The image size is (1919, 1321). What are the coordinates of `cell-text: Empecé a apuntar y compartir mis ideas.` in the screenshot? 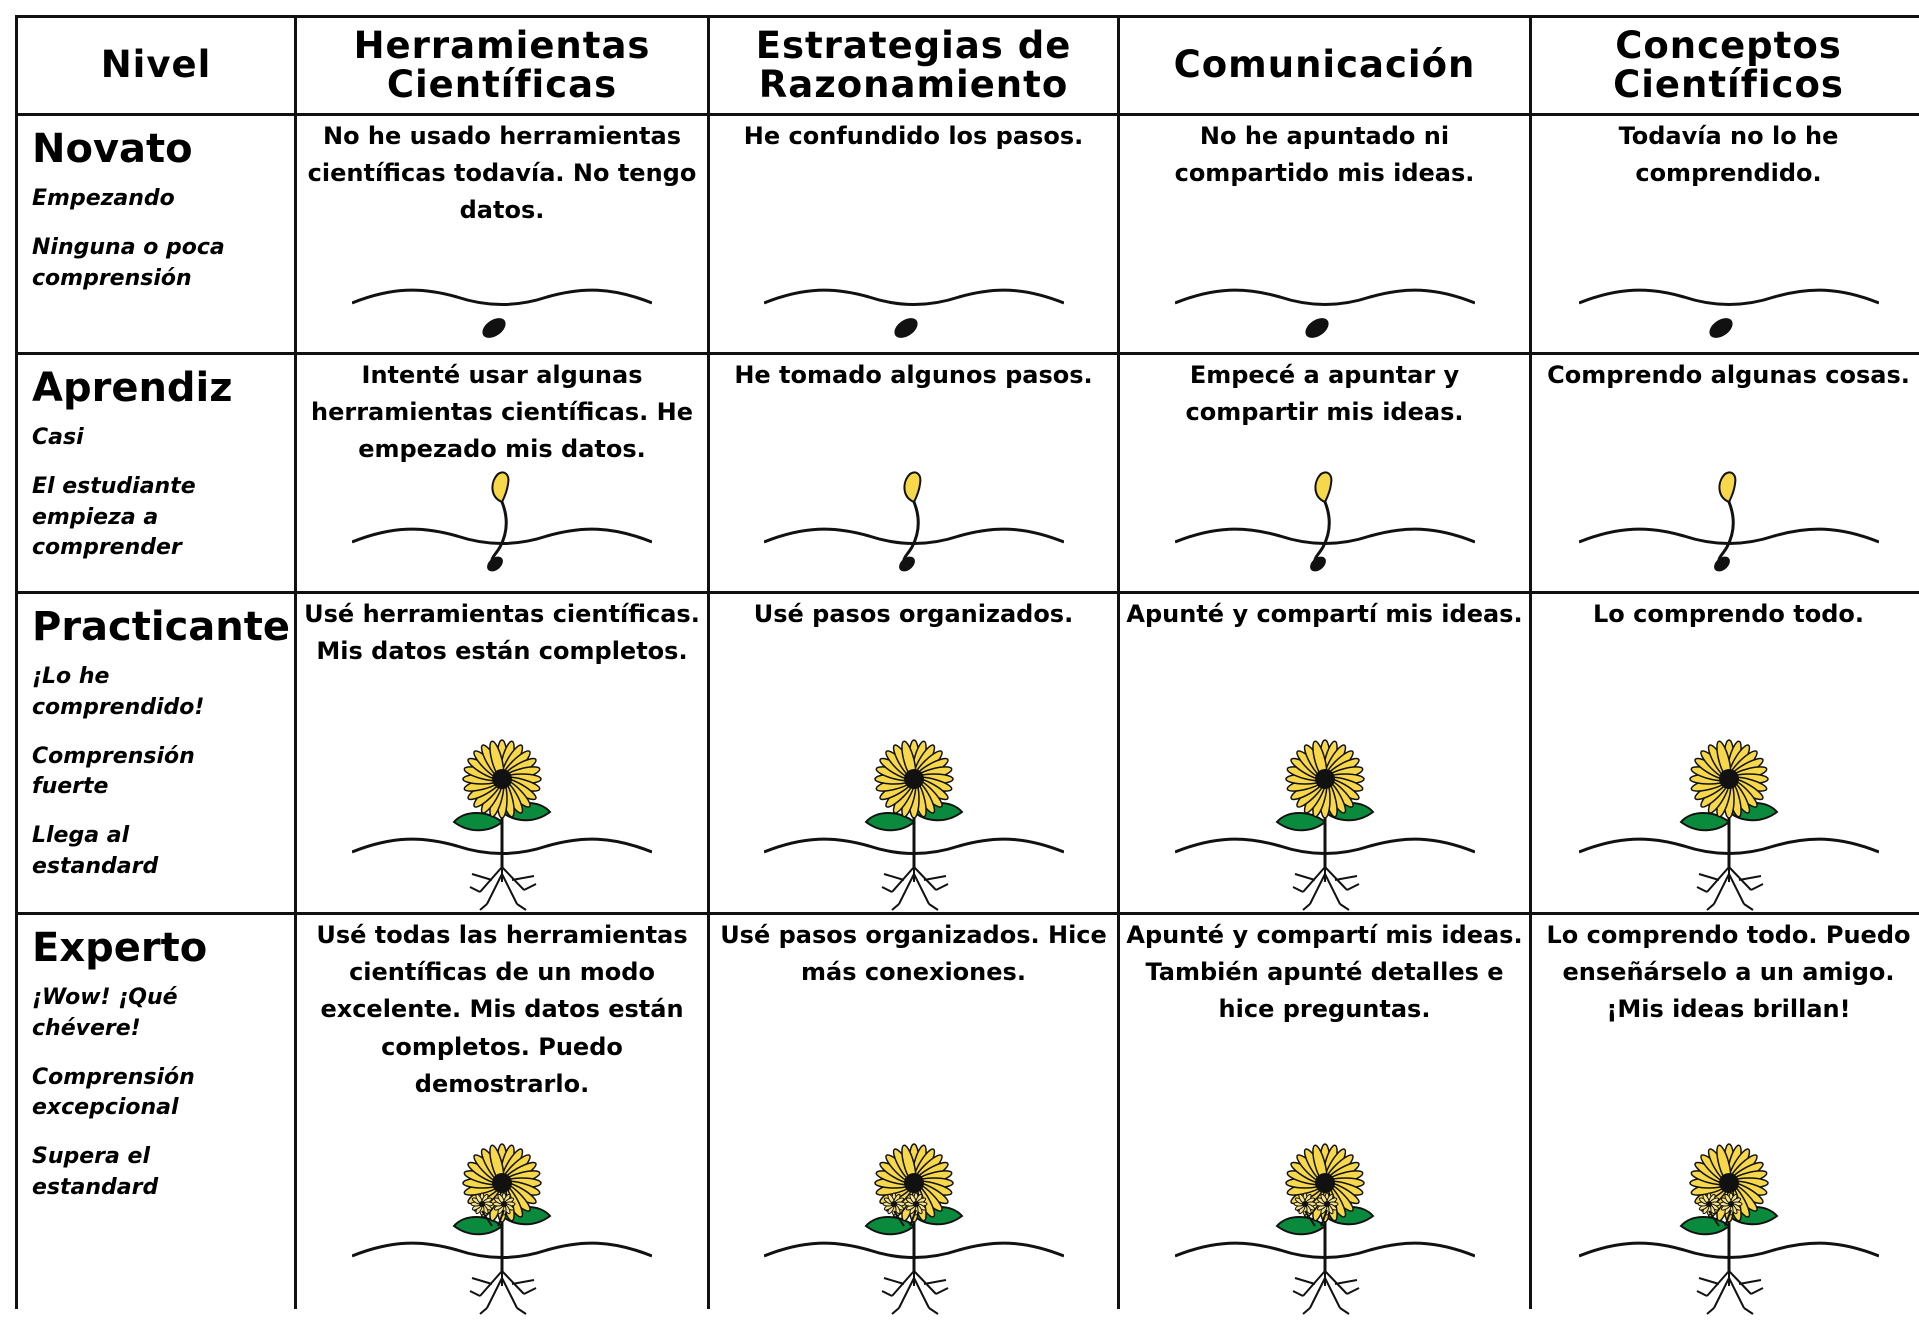 It's located at (1324, 394).